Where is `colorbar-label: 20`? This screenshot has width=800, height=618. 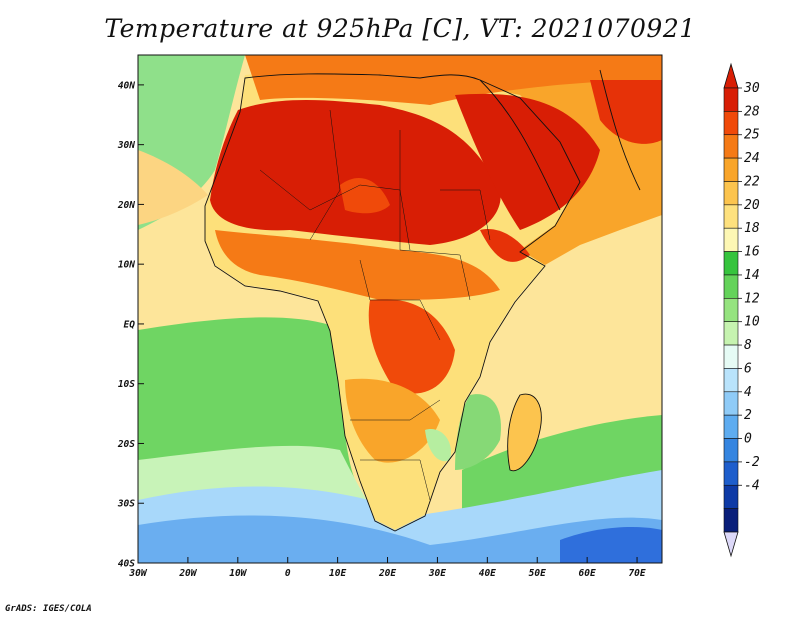 colorbar-label: 20 is located at coordinates (752, 205).